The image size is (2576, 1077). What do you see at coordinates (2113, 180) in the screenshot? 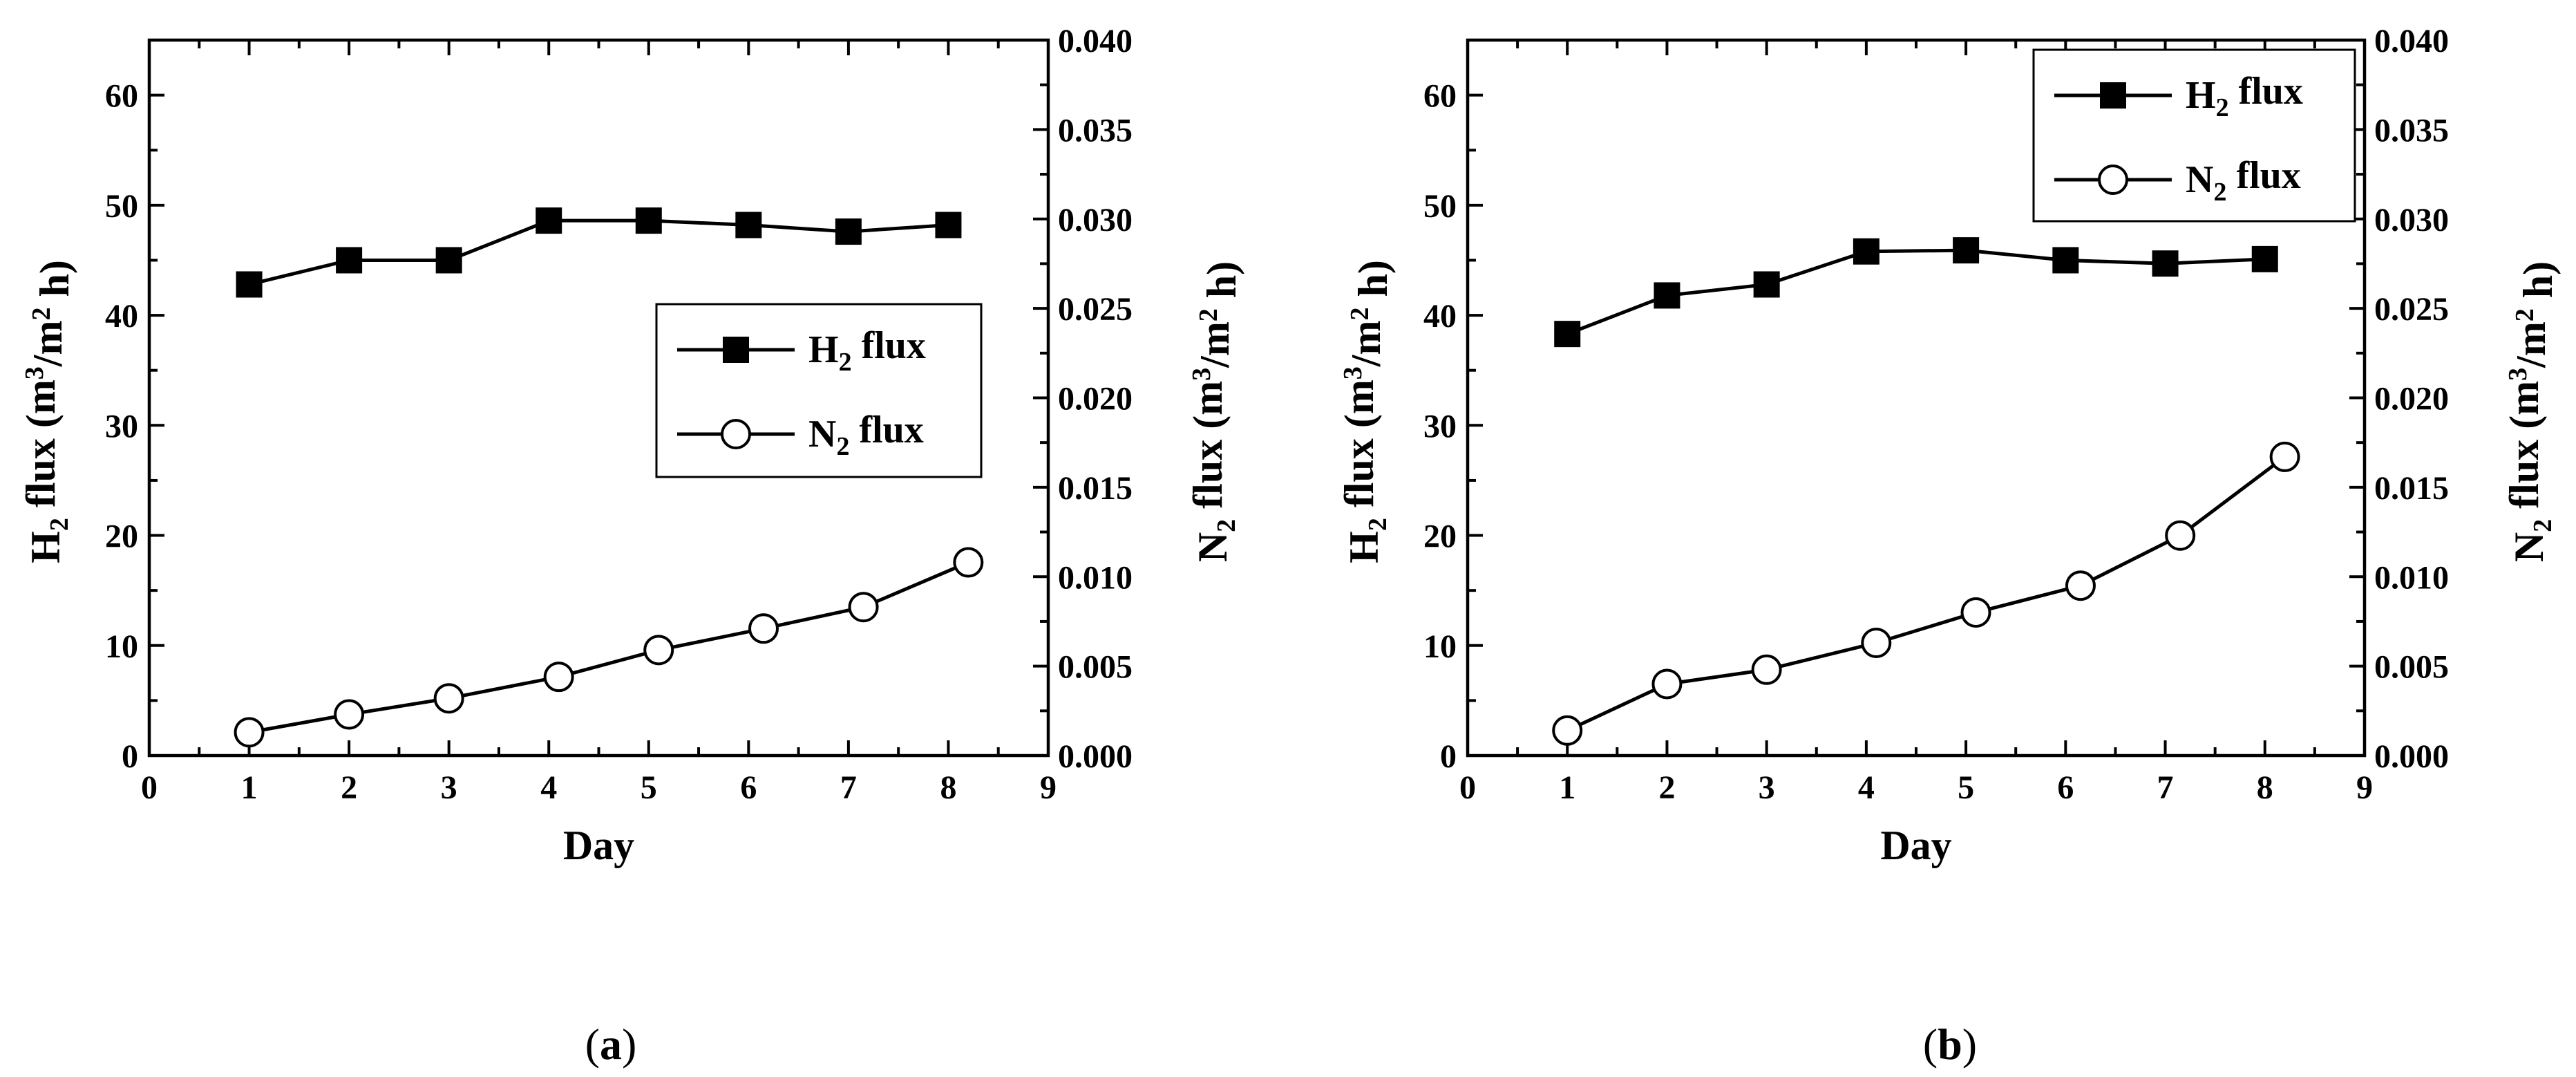
I see `legend-circle-marker` at bounding box center [2113, 180].